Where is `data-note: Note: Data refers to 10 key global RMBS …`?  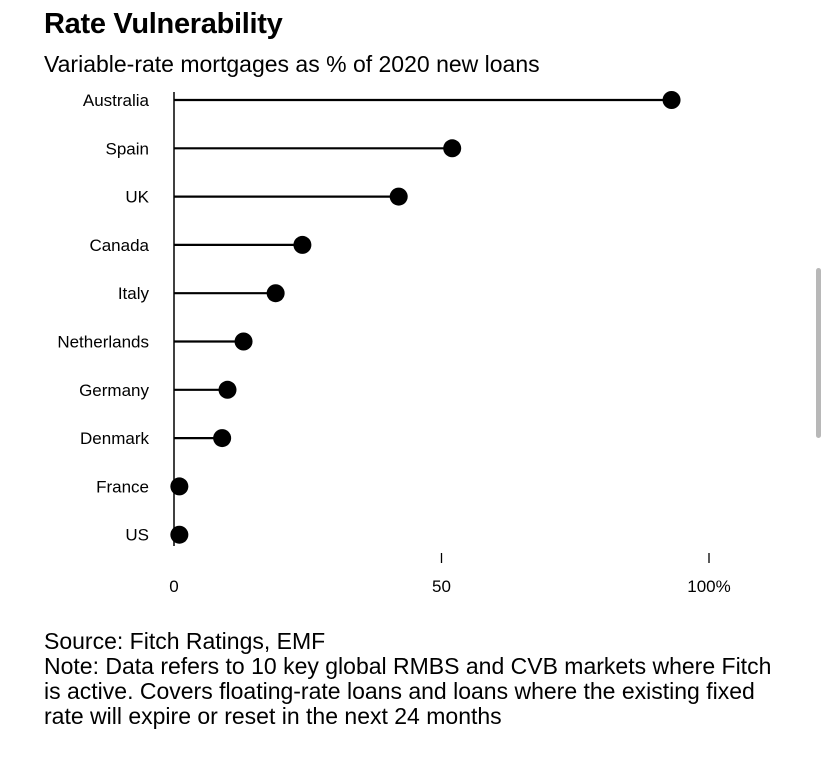
data-note: Note: Data refers to 10 key global RMBS … is located at coordinates (408, 691).